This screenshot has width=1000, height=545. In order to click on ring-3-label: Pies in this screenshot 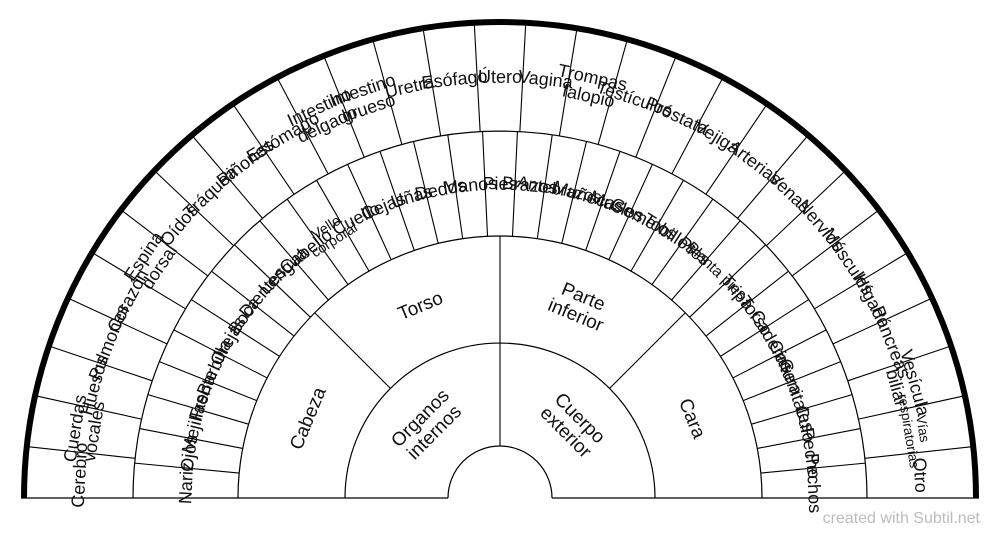, I will do `click(499, 184)`.